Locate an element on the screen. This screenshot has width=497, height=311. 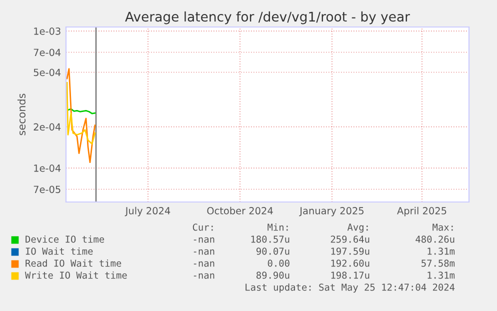
y-axis-title: seconds is located at coordinates (21, 115).